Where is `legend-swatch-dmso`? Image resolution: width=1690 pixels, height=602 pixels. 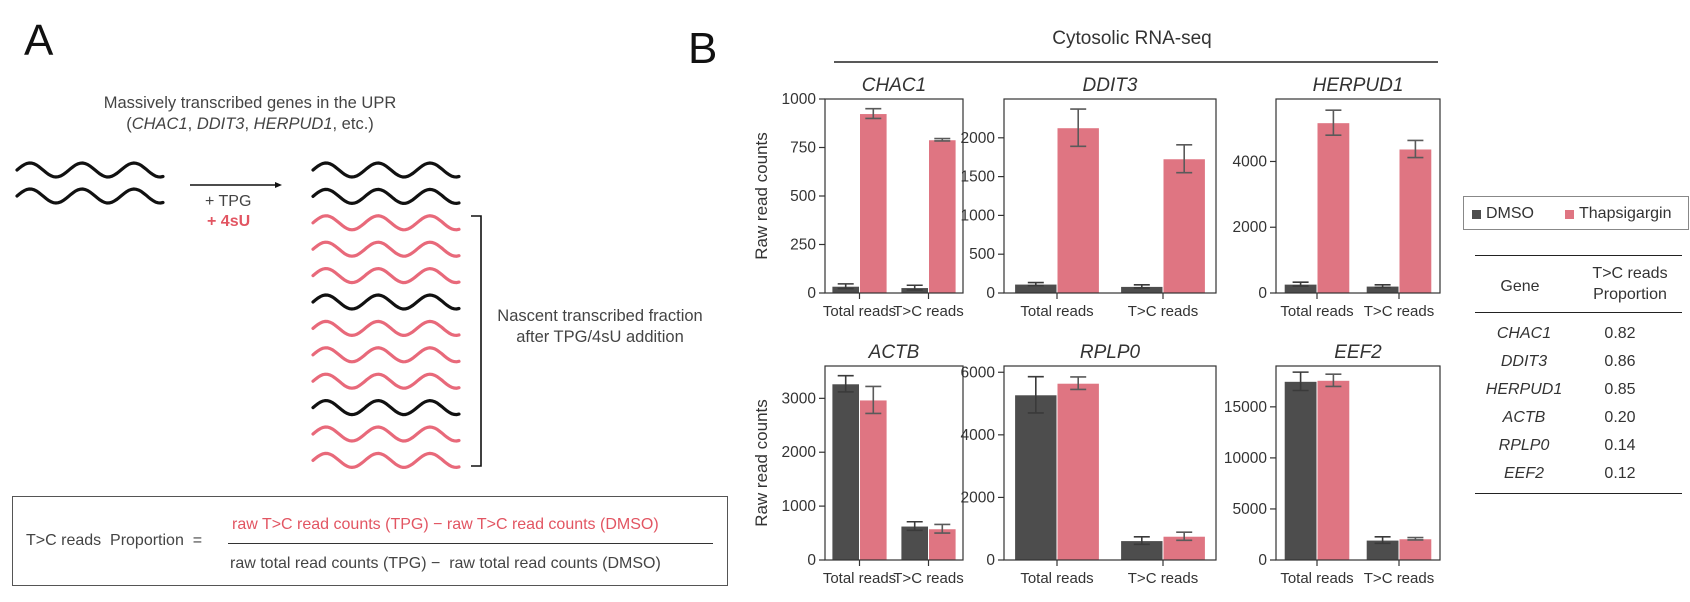 legend-swatch-dmso is located at coordinates (1476, 214).